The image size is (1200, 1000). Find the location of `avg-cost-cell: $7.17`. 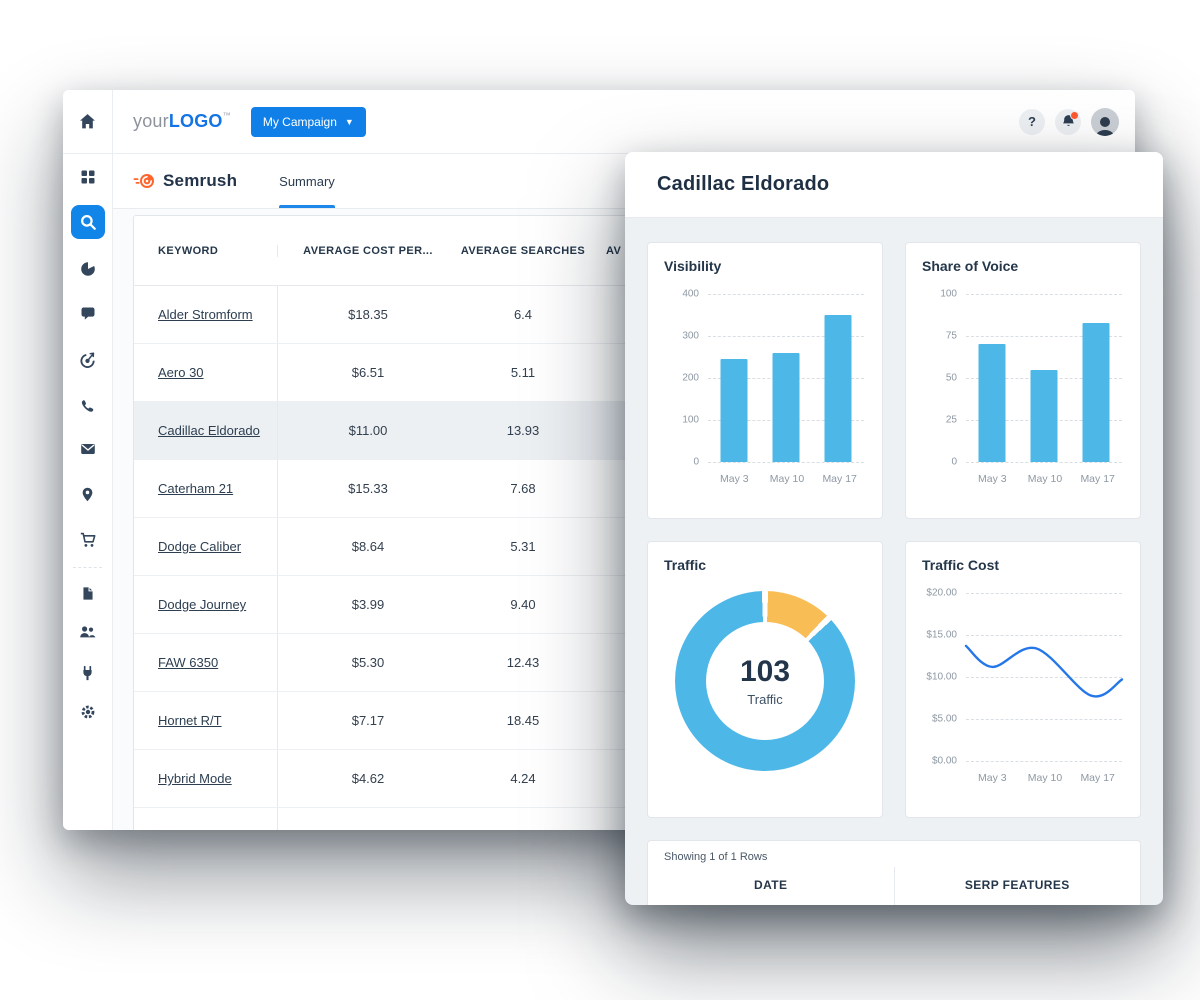

avg-cost-cell: $7.17 is located at coordinates (368, 720).